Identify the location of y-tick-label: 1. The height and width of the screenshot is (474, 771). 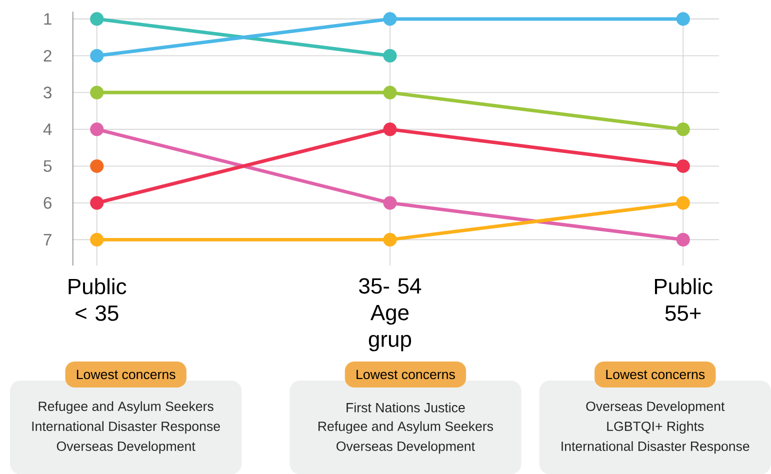
(48, 18).